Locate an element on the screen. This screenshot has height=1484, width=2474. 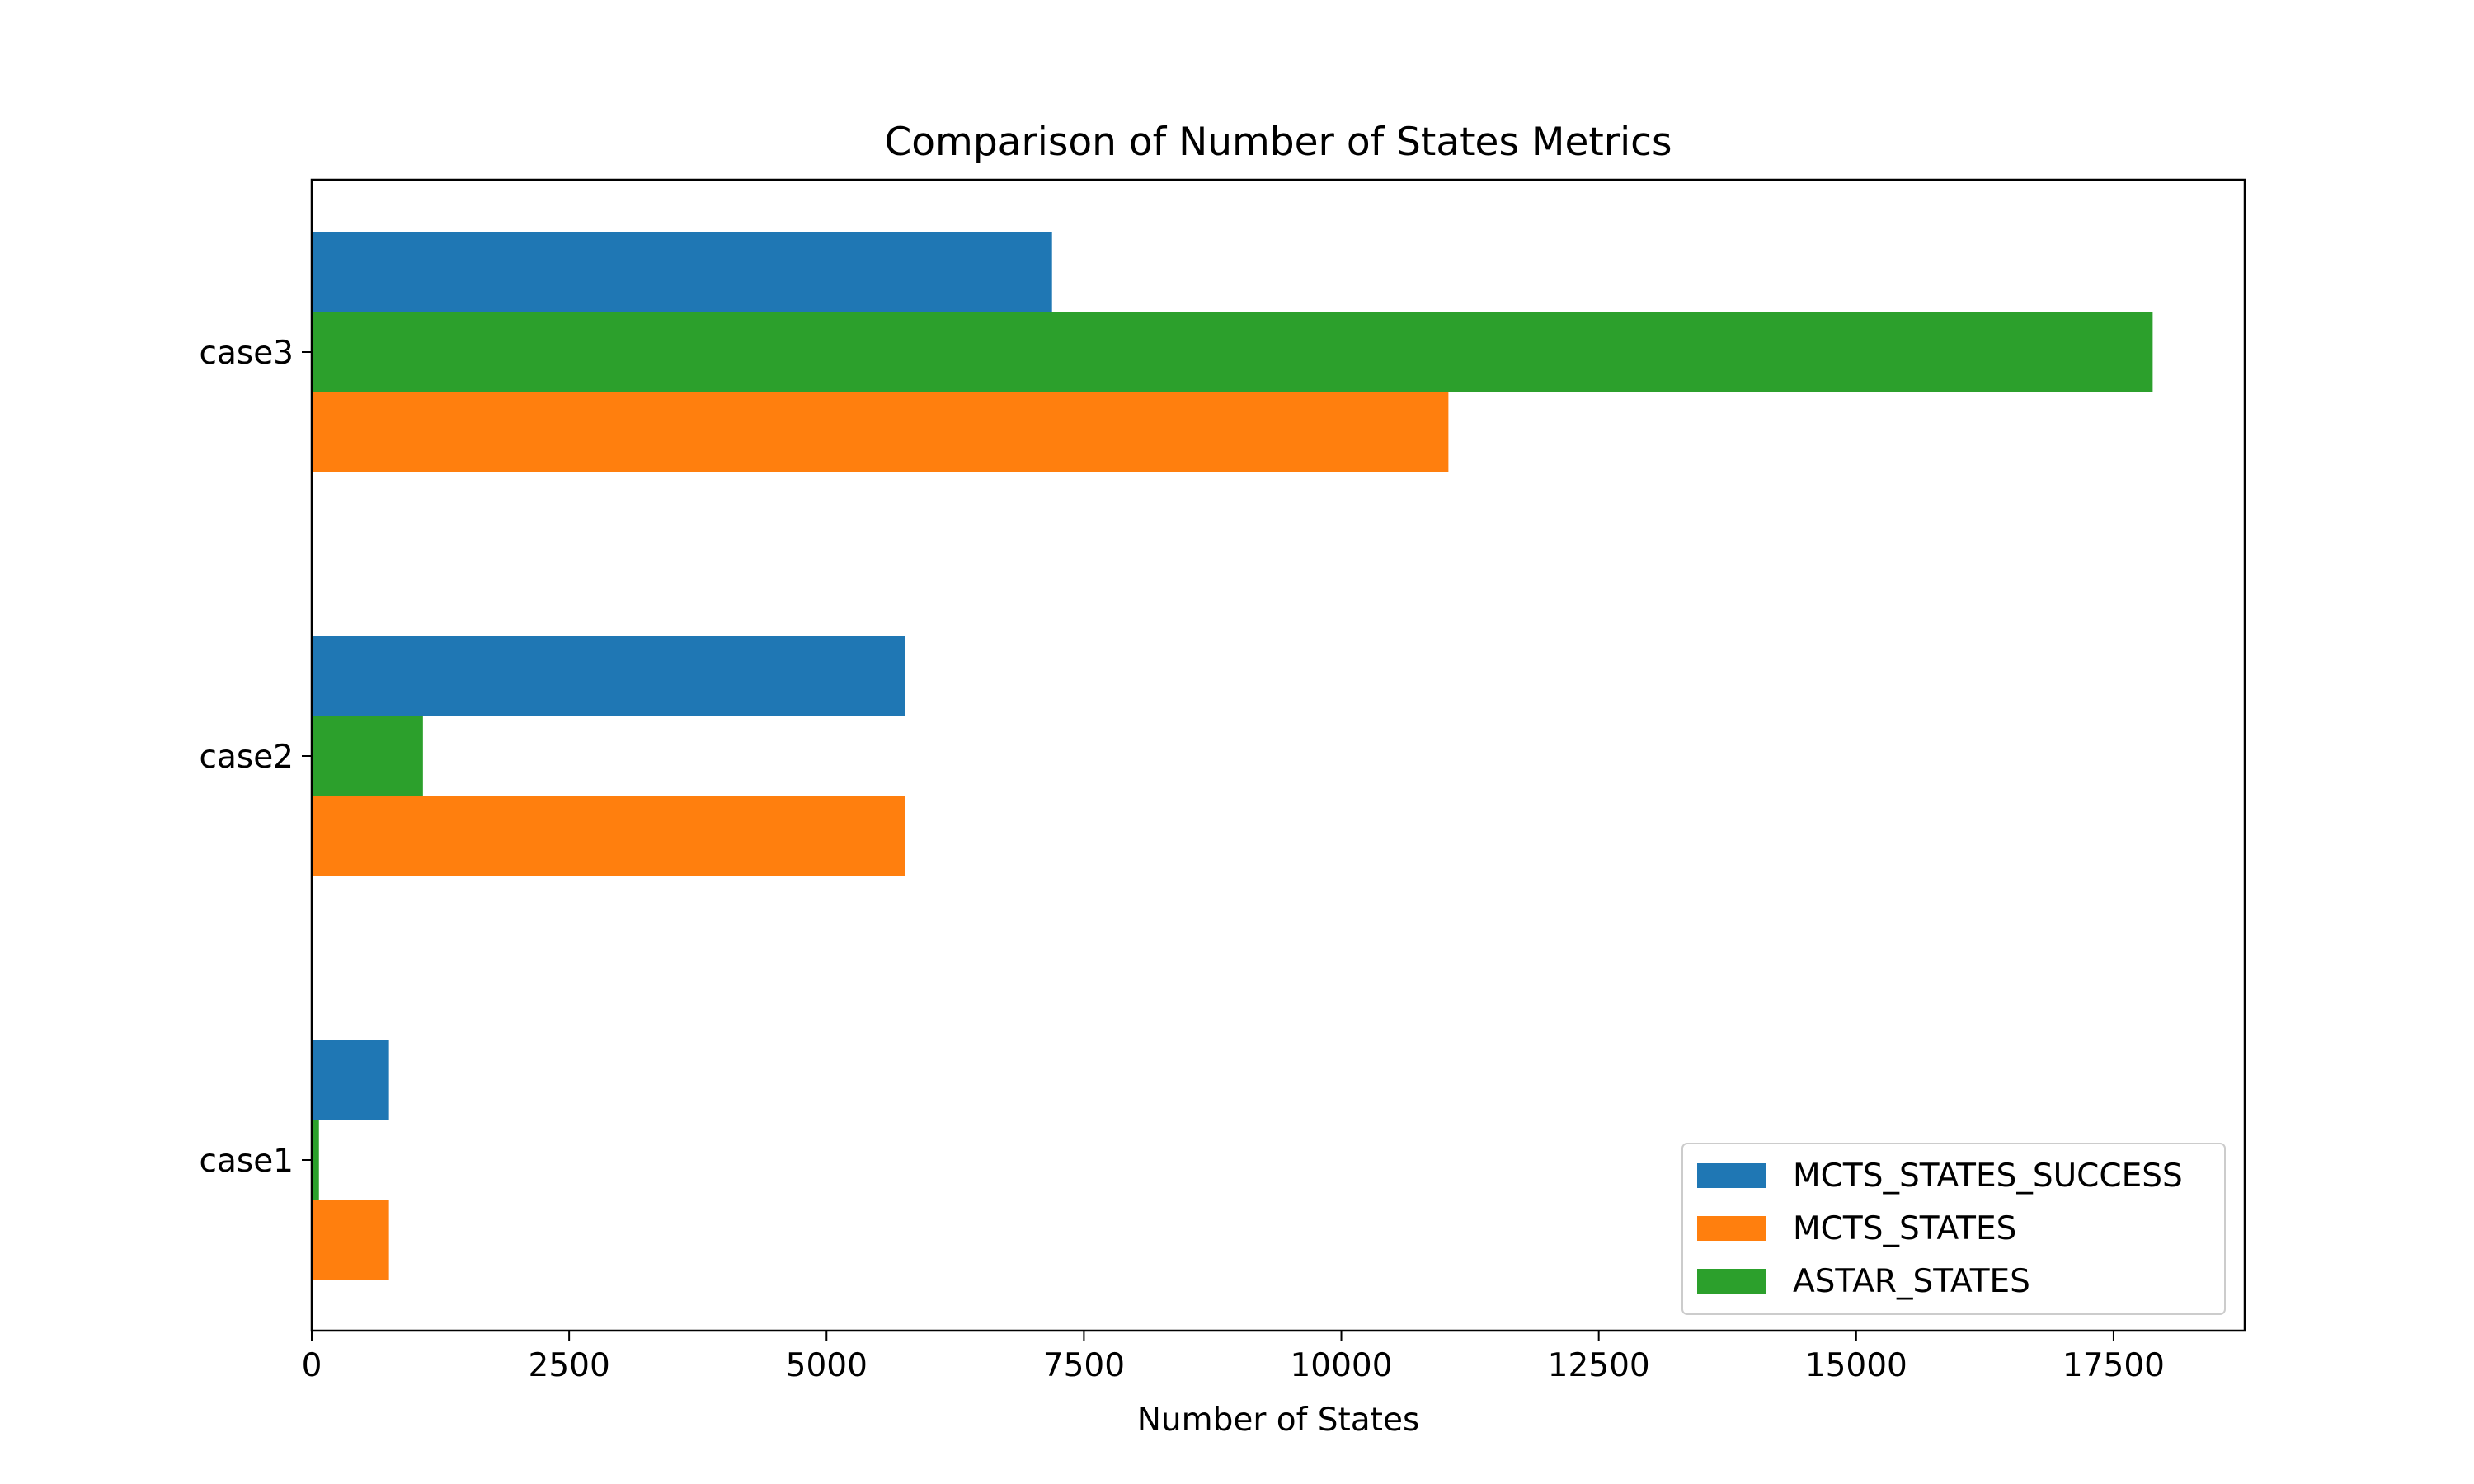
legend-swatch-mcts-states-success is located at coordinates (1731, 1175).